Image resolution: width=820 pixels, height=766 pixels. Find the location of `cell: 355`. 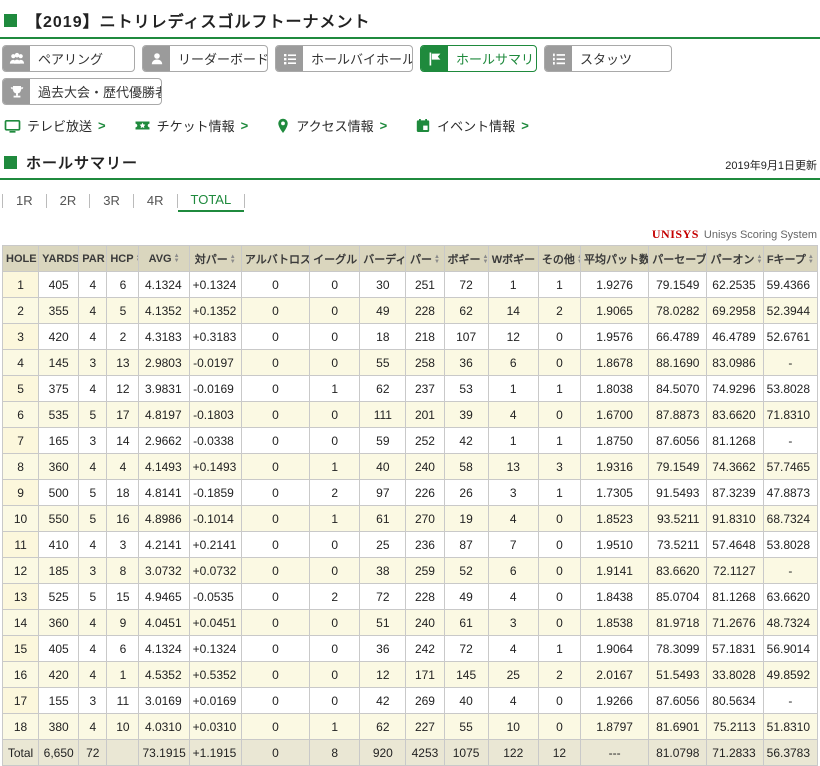

cell: 355 is located at coordinates (59, 311).